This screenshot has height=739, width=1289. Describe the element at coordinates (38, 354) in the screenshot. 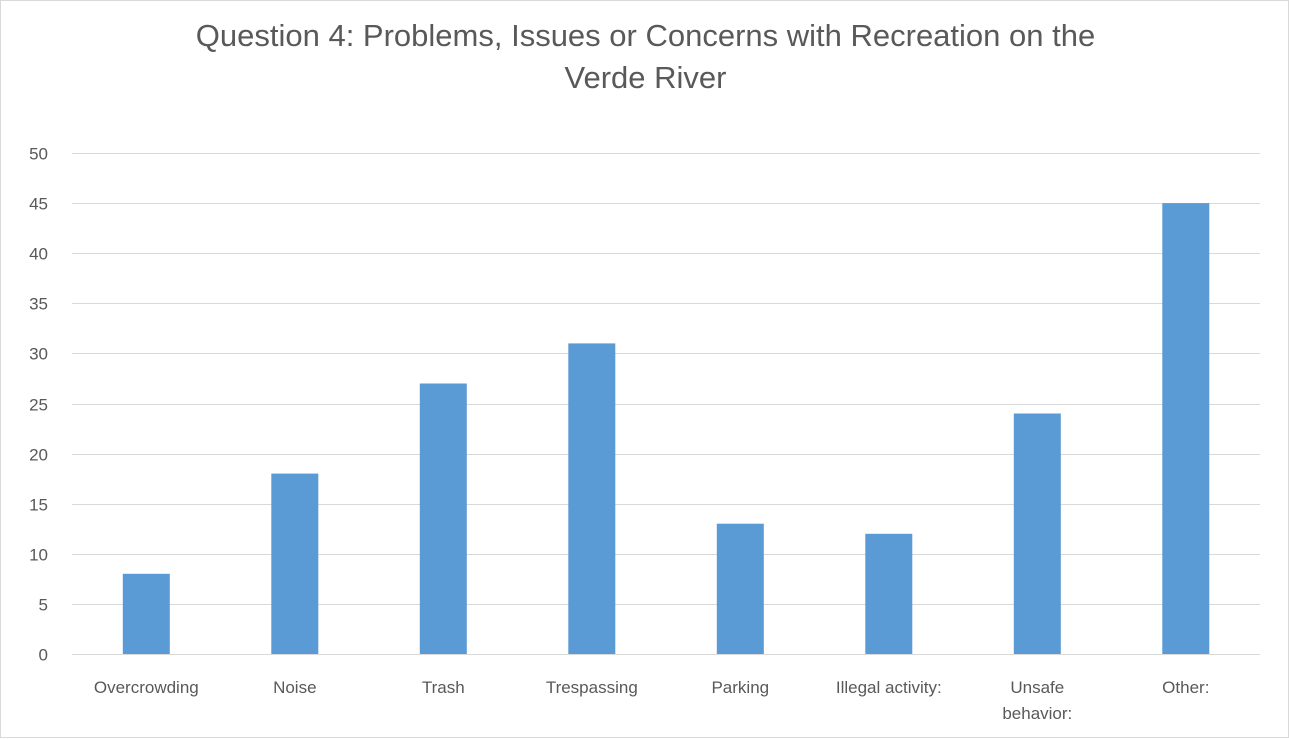

I see `y-tick-label-30: 30` at that location.